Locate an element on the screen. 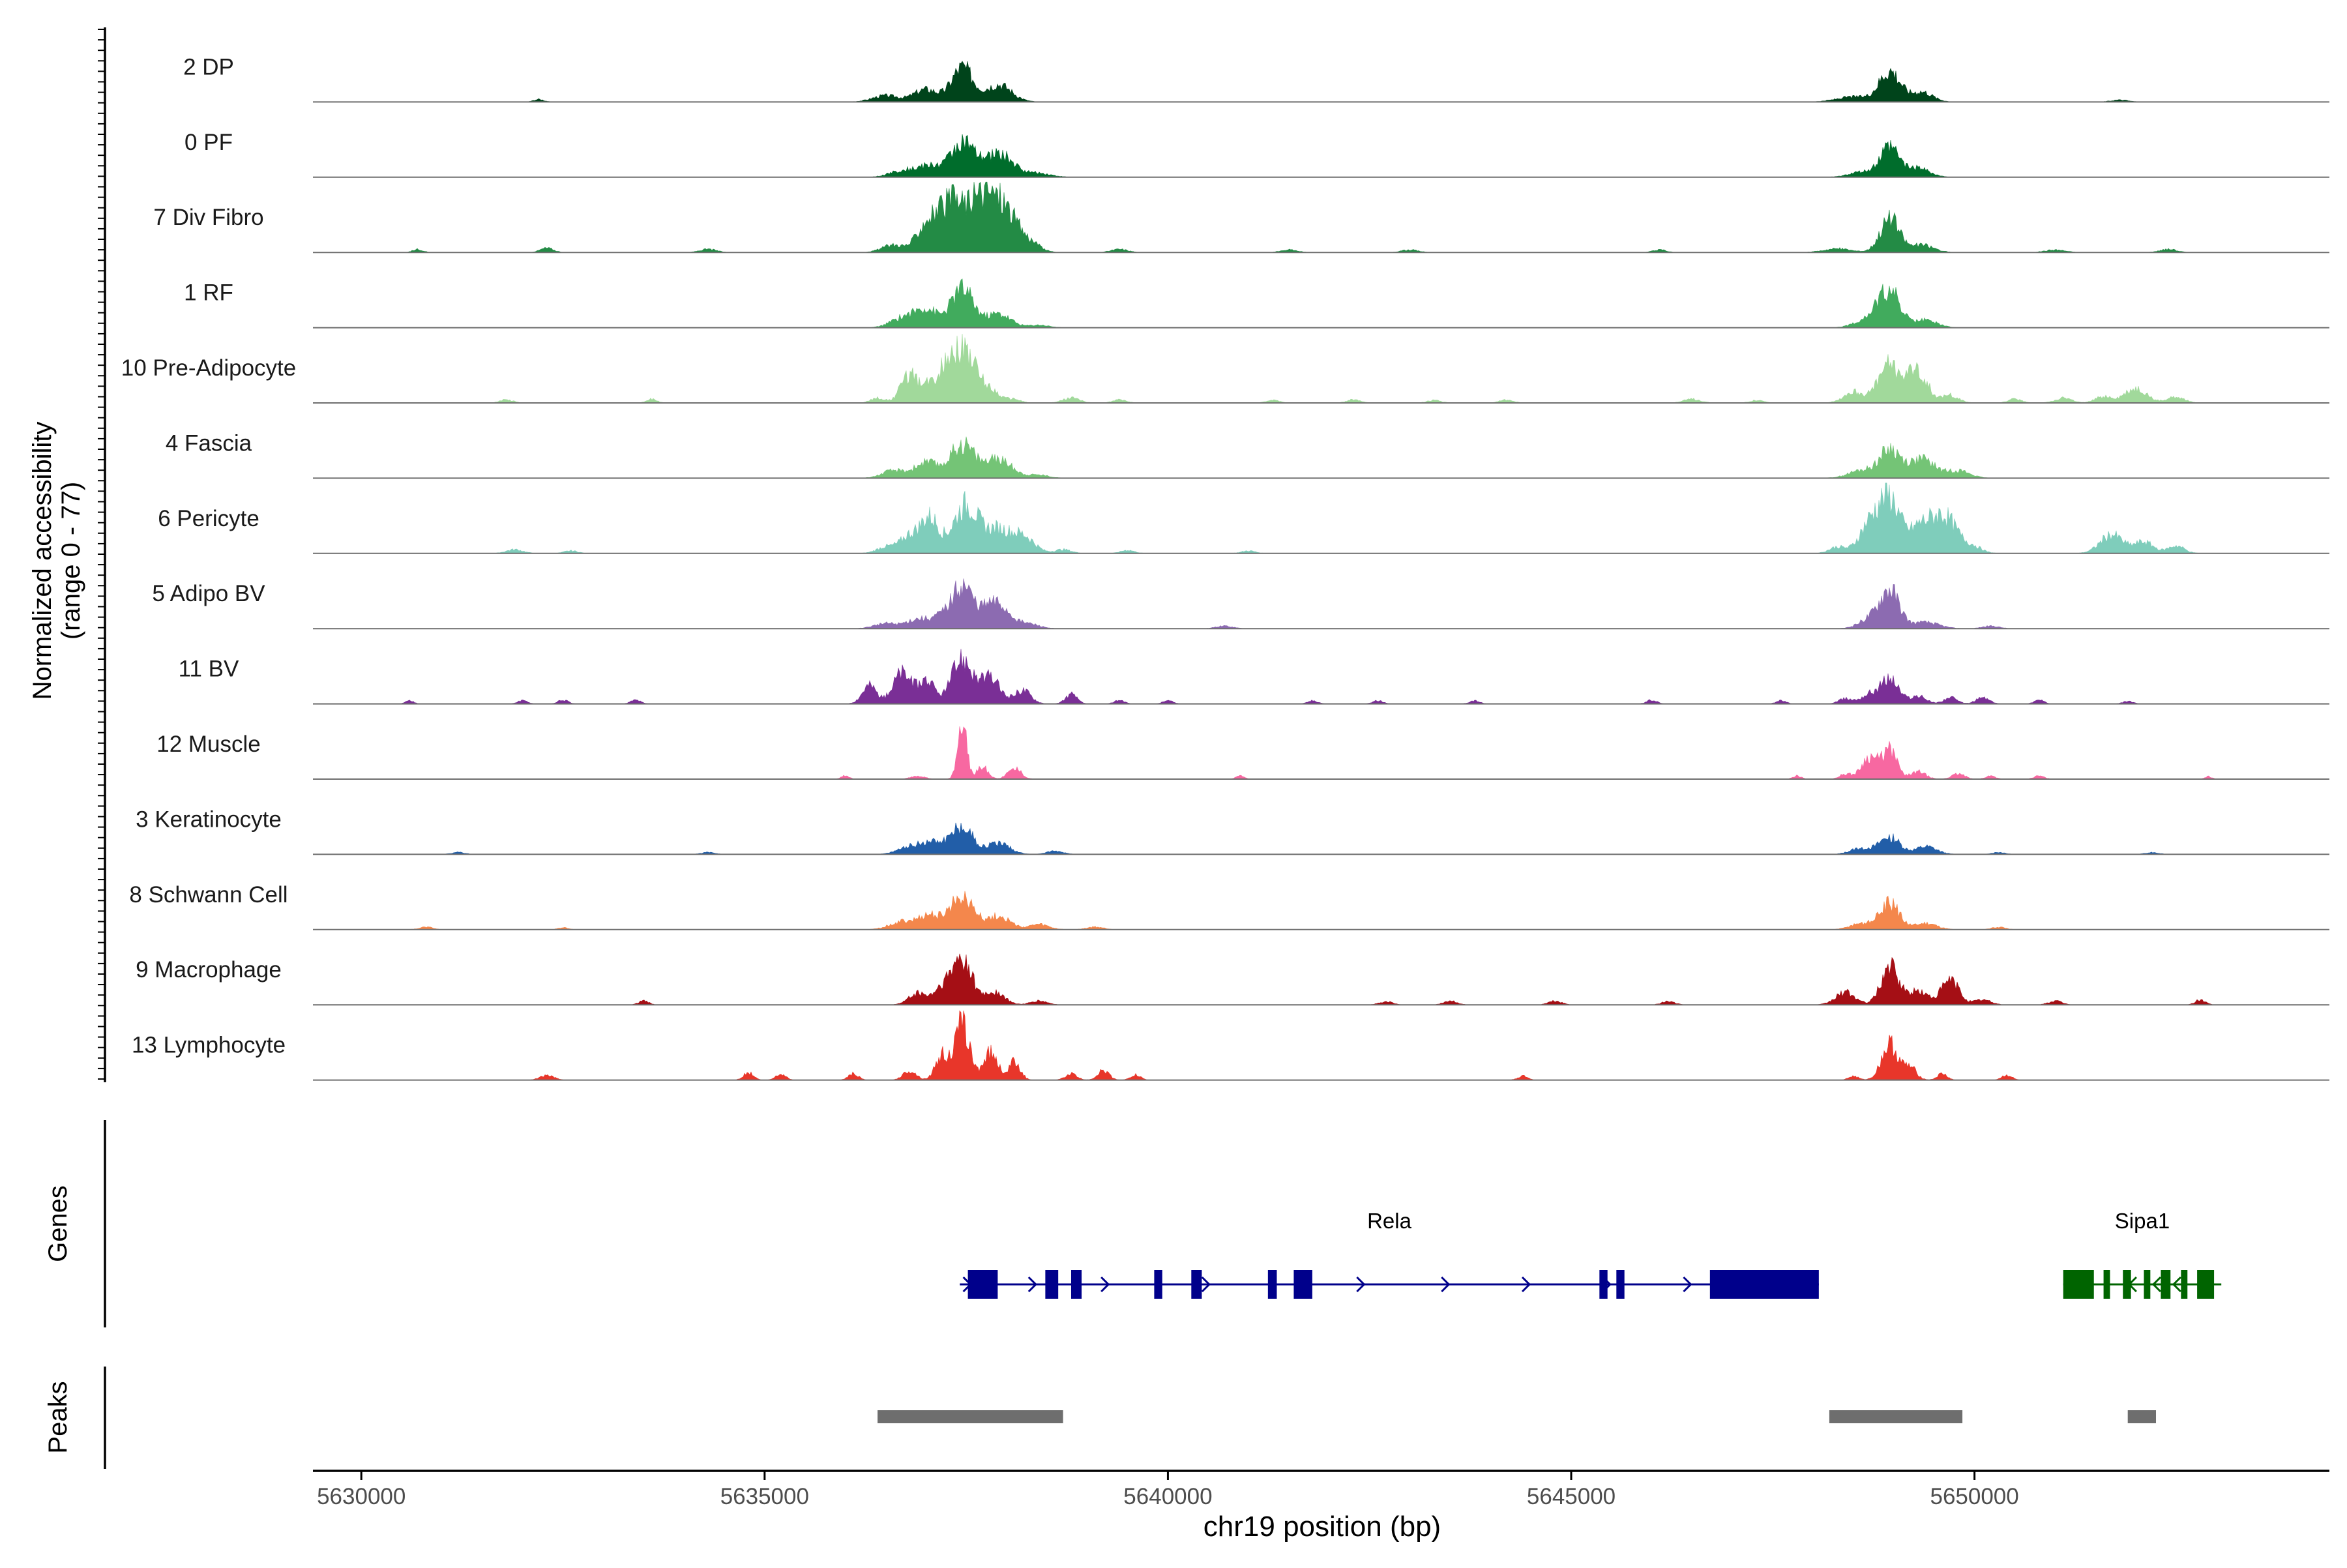 The height and width of the screenshot is (1568, 2347). track-3-keratinocyte: 3 Keratinocyte is located at coordinates (1232, 831).